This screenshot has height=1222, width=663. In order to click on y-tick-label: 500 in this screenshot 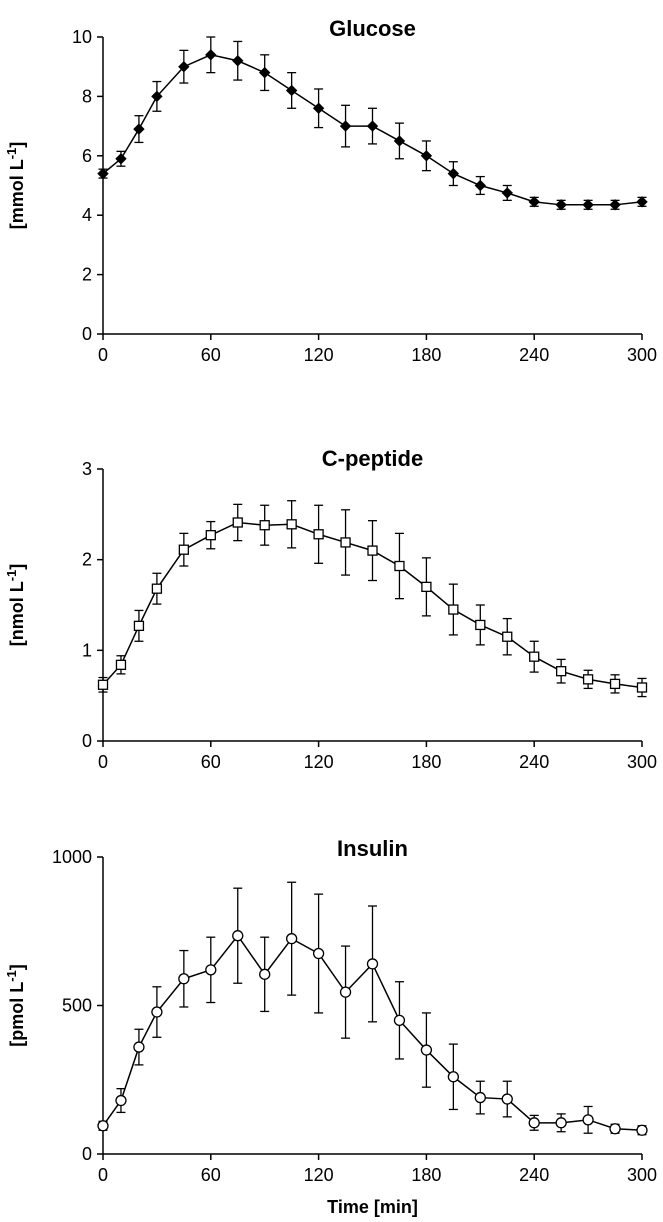, I will do `click(77, 1006)`.